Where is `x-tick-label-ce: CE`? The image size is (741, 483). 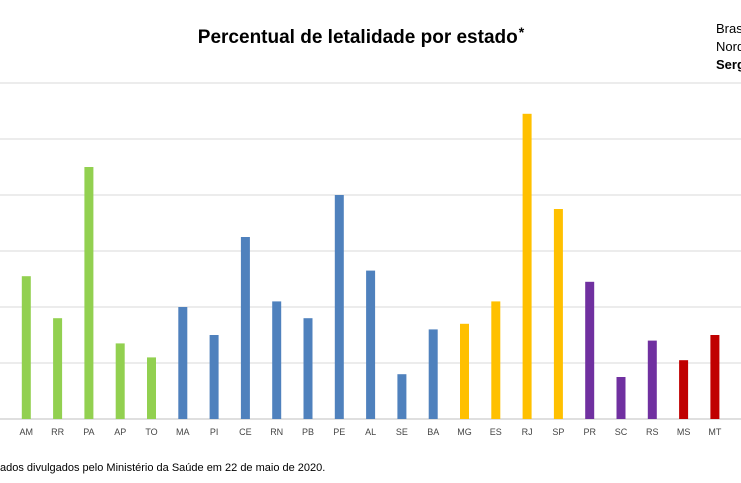
x-tick-label-ce: CE is located at coordinates (245, 432).